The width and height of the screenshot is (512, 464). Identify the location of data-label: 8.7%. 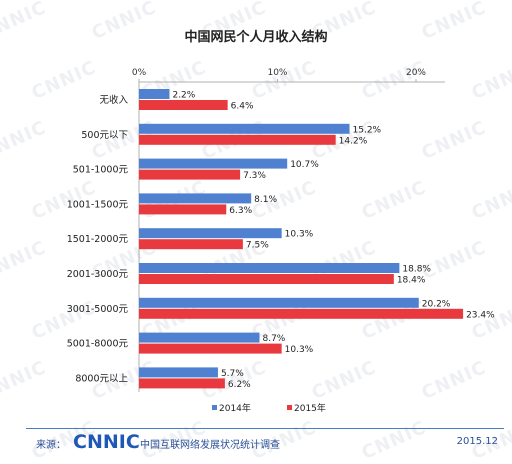
(273, 339).